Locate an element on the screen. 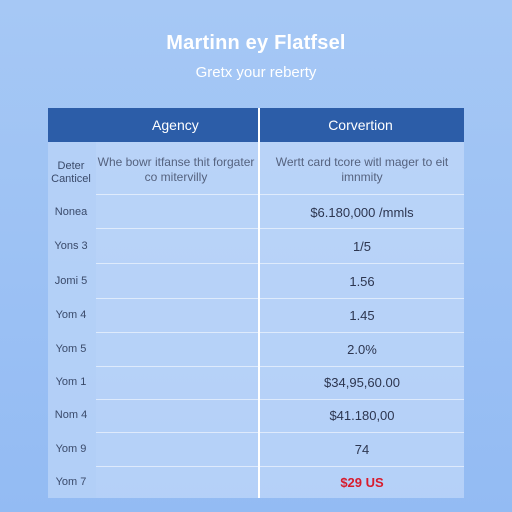  row-label: Yom 7 is located at coordinates (71, 482).